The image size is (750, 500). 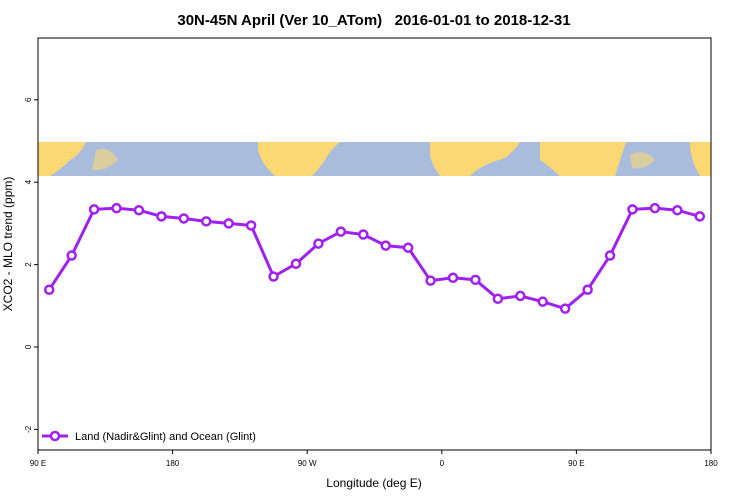 What do you see at coordinates (55, 436) in the screenshot?
I see `legend-marker` at bounding box center [55, 436].